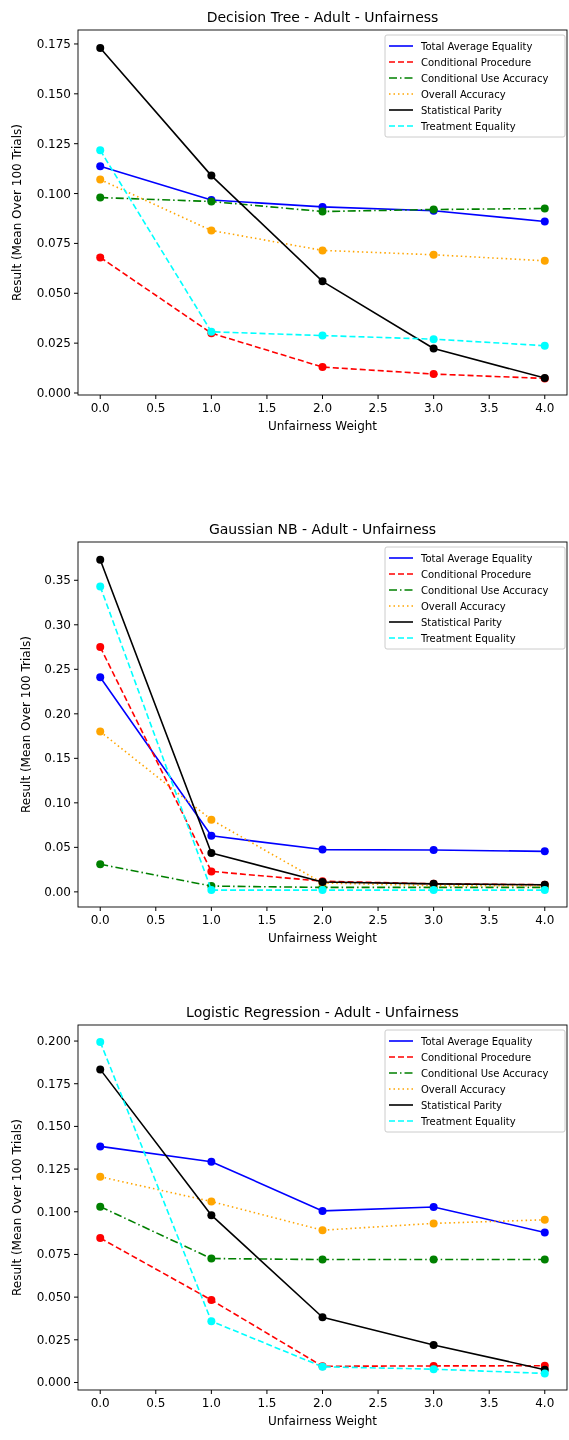 The image size is (569, 1440). Describe the element at coordinates (322, 17) in the screenshot. I see `chart-title: Decision Tree - Adult - Unfairness` at that location.